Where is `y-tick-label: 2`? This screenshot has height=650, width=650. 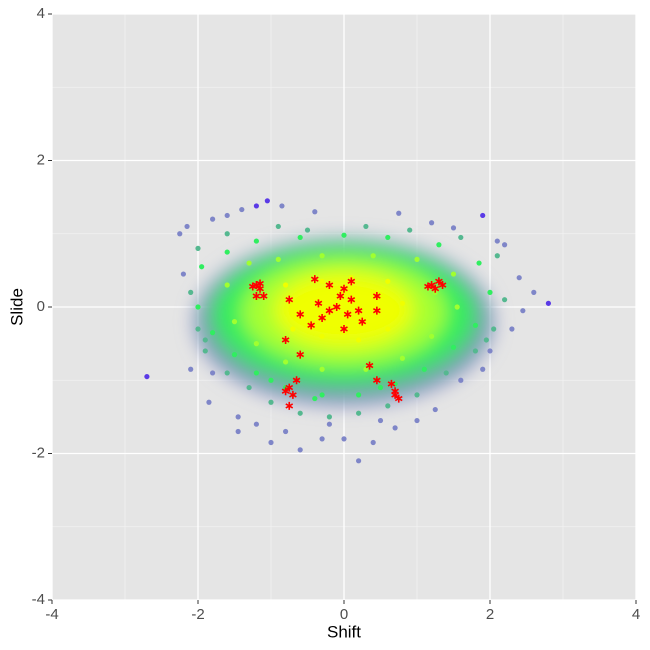
y-tick-label: 2 is located at coordinates (41, 159).